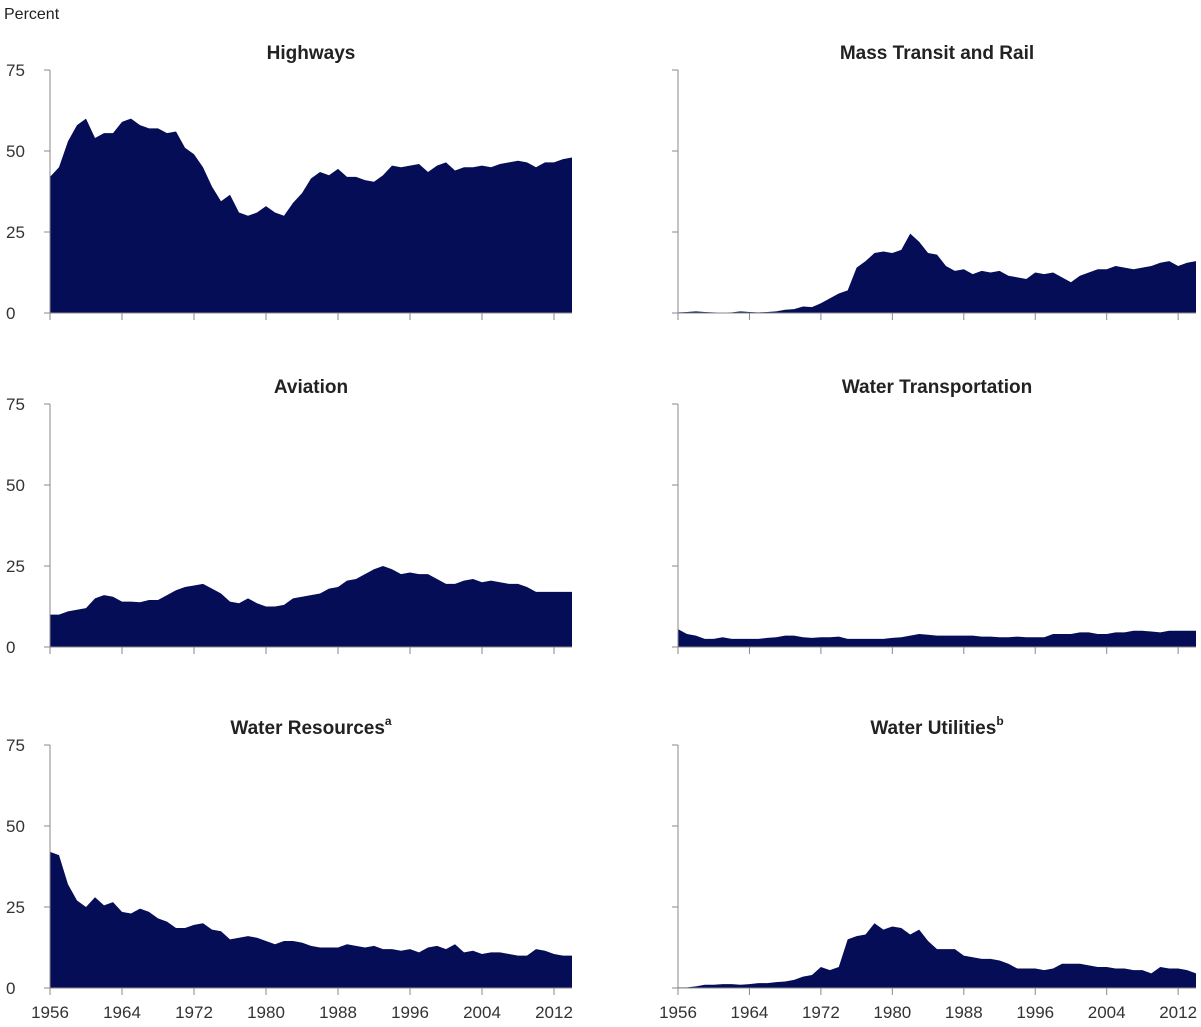 The width and height of the screenshot is (1201, 1027). I want to click on panel-title-text: Mass Transit and Rail, so click(937, 53).